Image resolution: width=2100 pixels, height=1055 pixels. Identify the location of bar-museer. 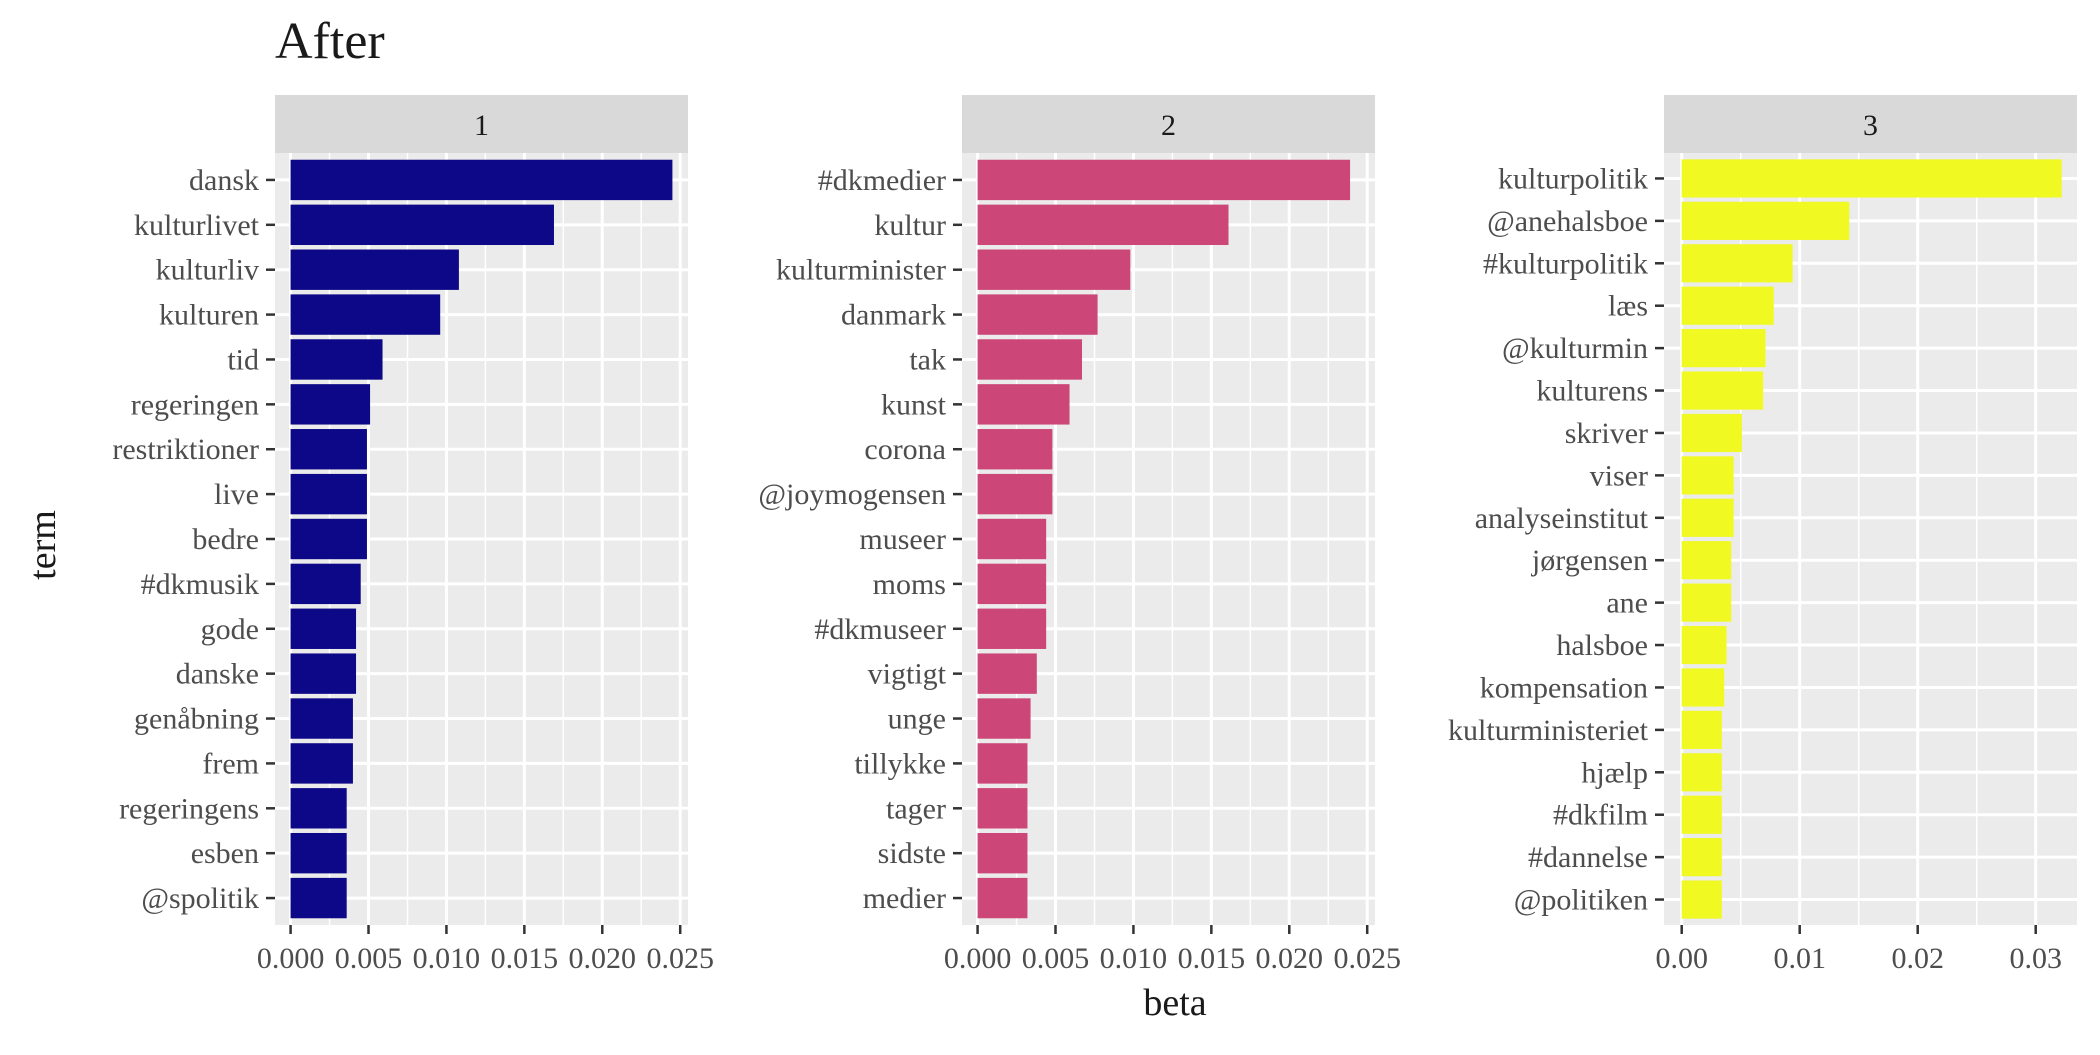
(1012, 539).